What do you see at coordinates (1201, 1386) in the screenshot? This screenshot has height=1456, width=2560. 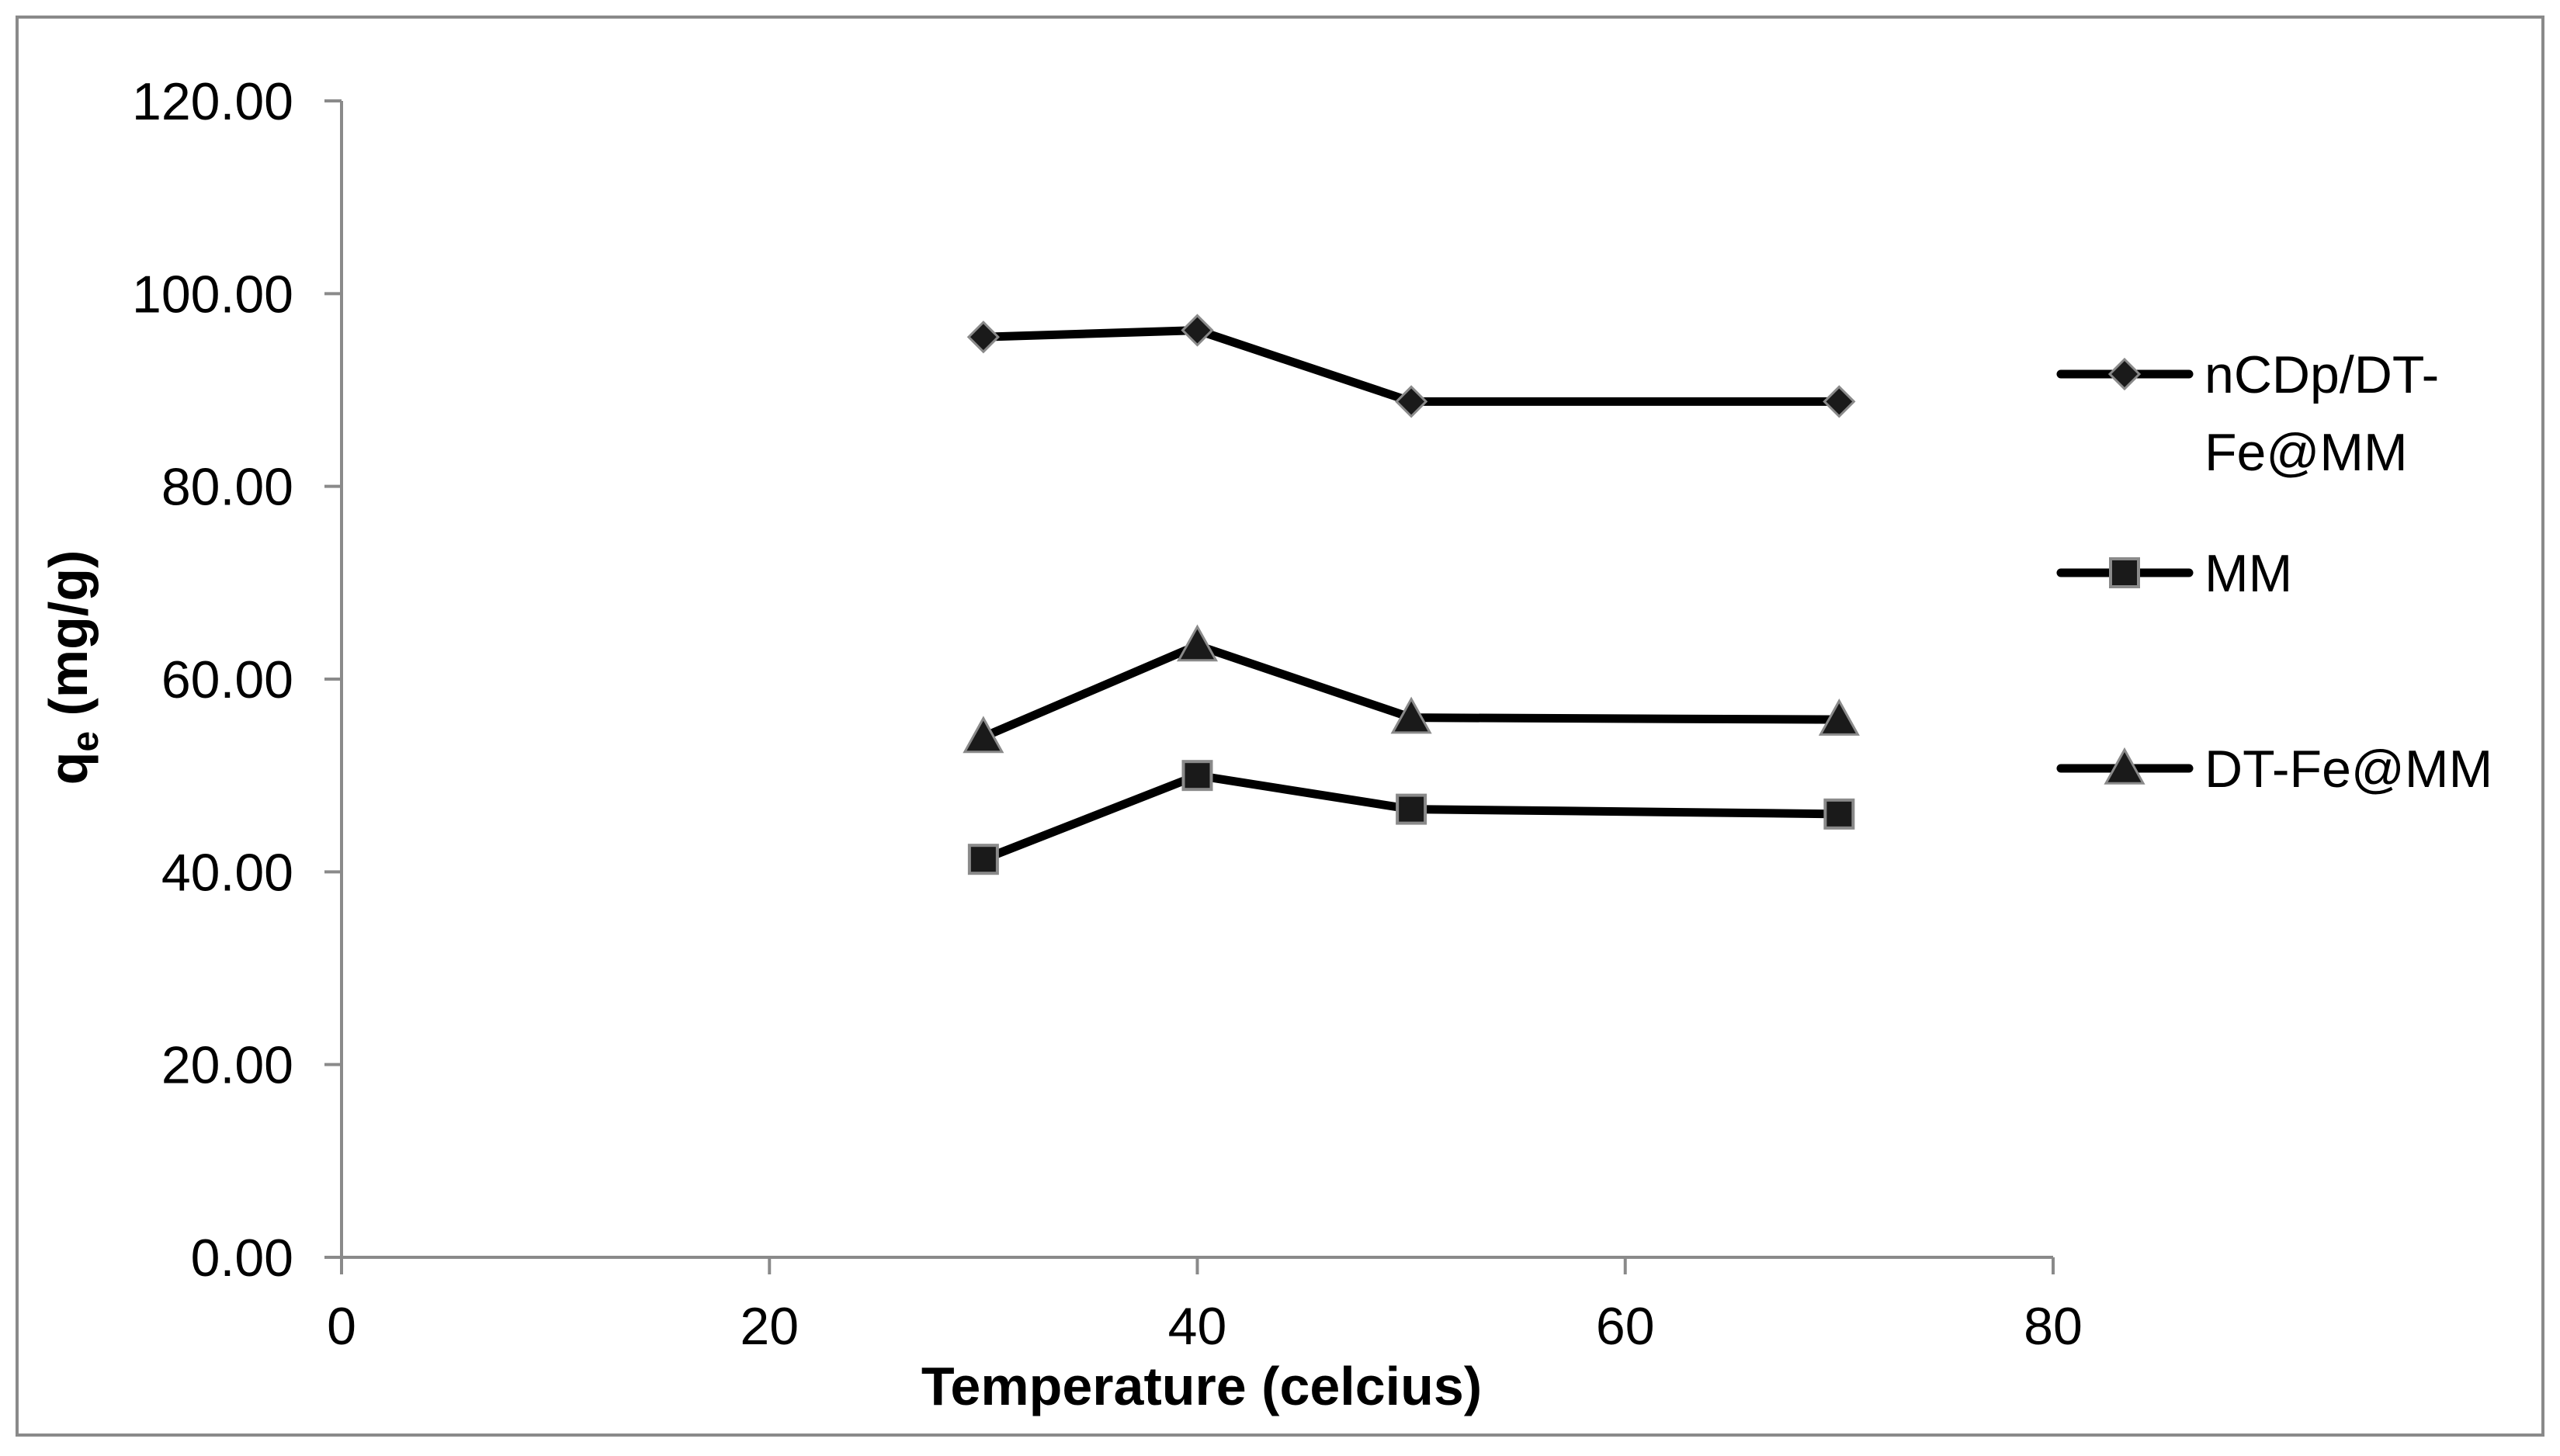 I see `x-axis-title: Temperature (celcius)` at bounding box center [1201, 1386].